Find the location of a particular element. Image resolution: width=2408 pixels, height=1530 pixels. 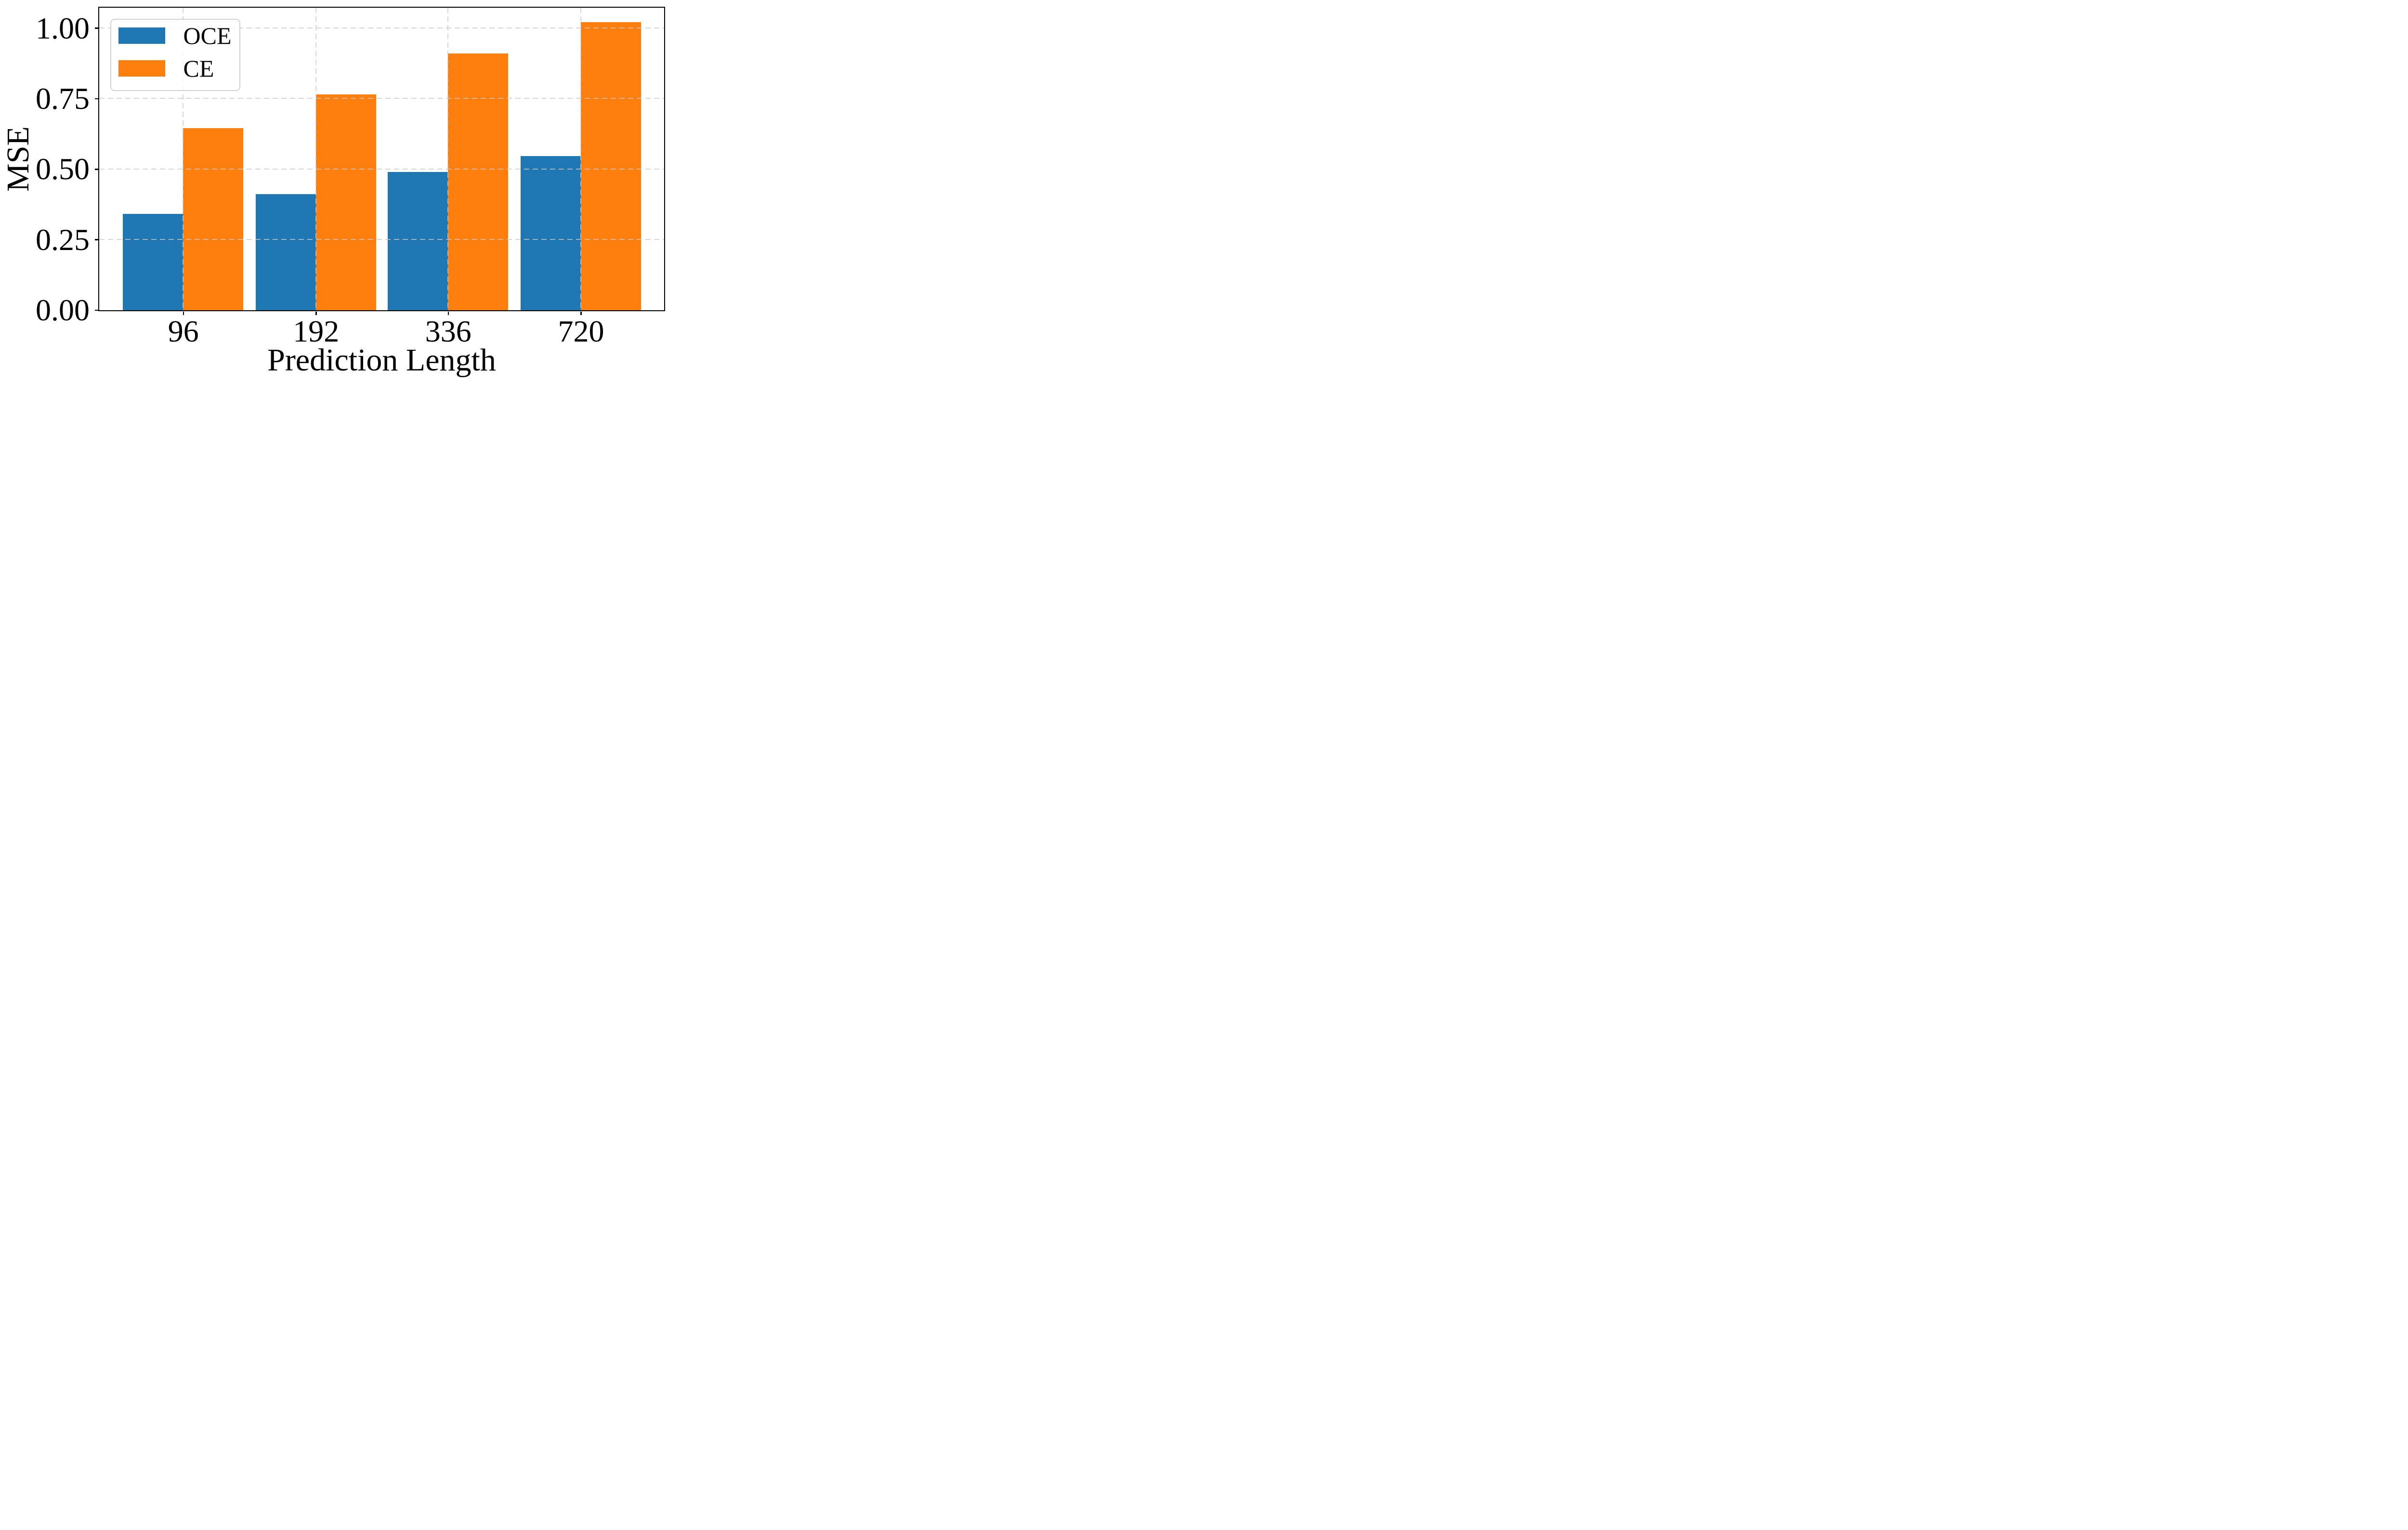

x-tick-label-336: 336 is located at coordinates (448, 331).